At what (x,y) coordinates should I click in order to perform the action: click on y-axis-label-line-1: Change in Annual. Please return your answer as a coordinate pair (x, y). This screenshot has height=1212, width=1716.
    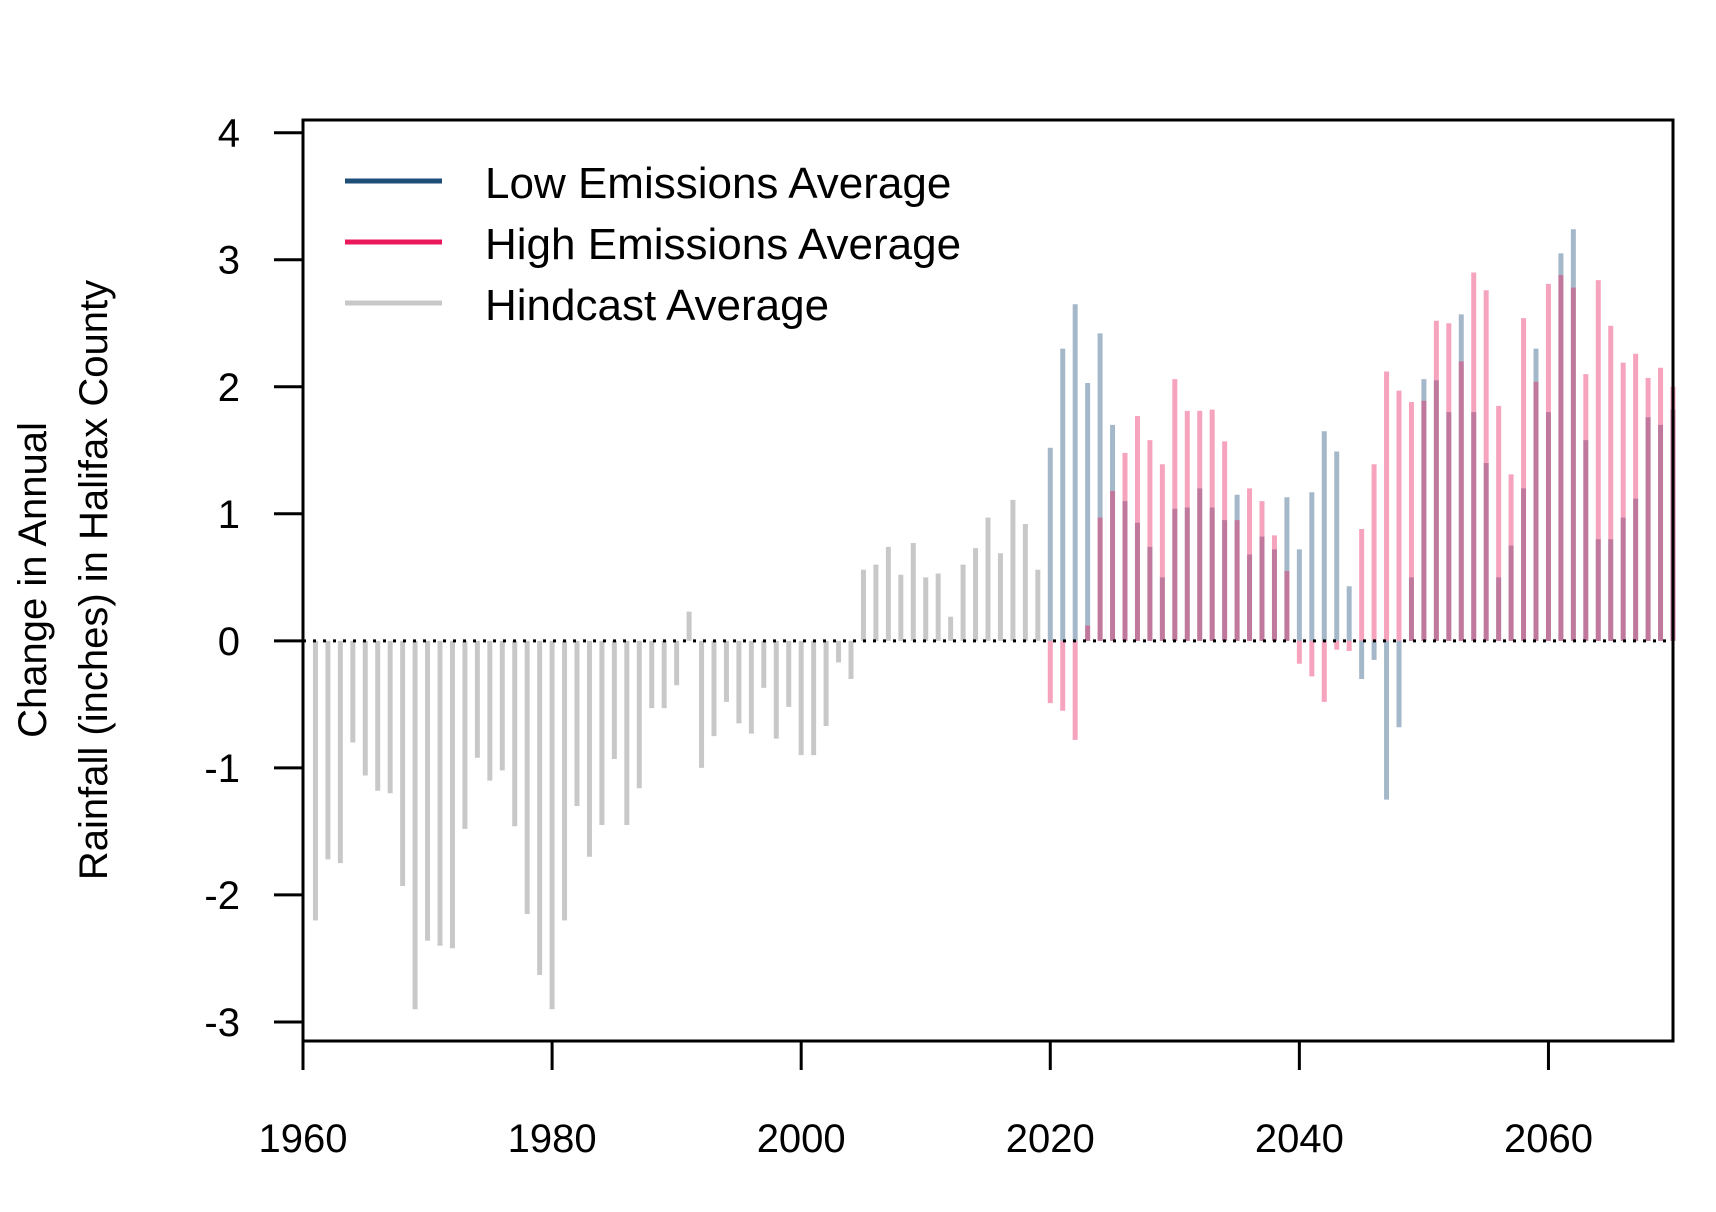
    Looking at the image, I should click on (33, 580).